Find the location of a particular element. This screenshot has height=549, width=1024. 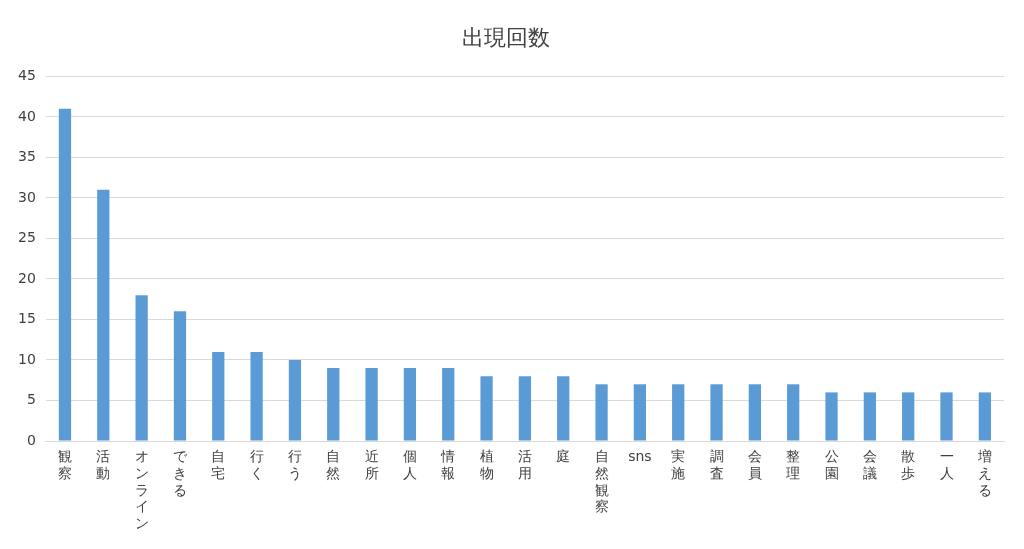

y-tick-label: 30 is located at coordinates (26, 196).